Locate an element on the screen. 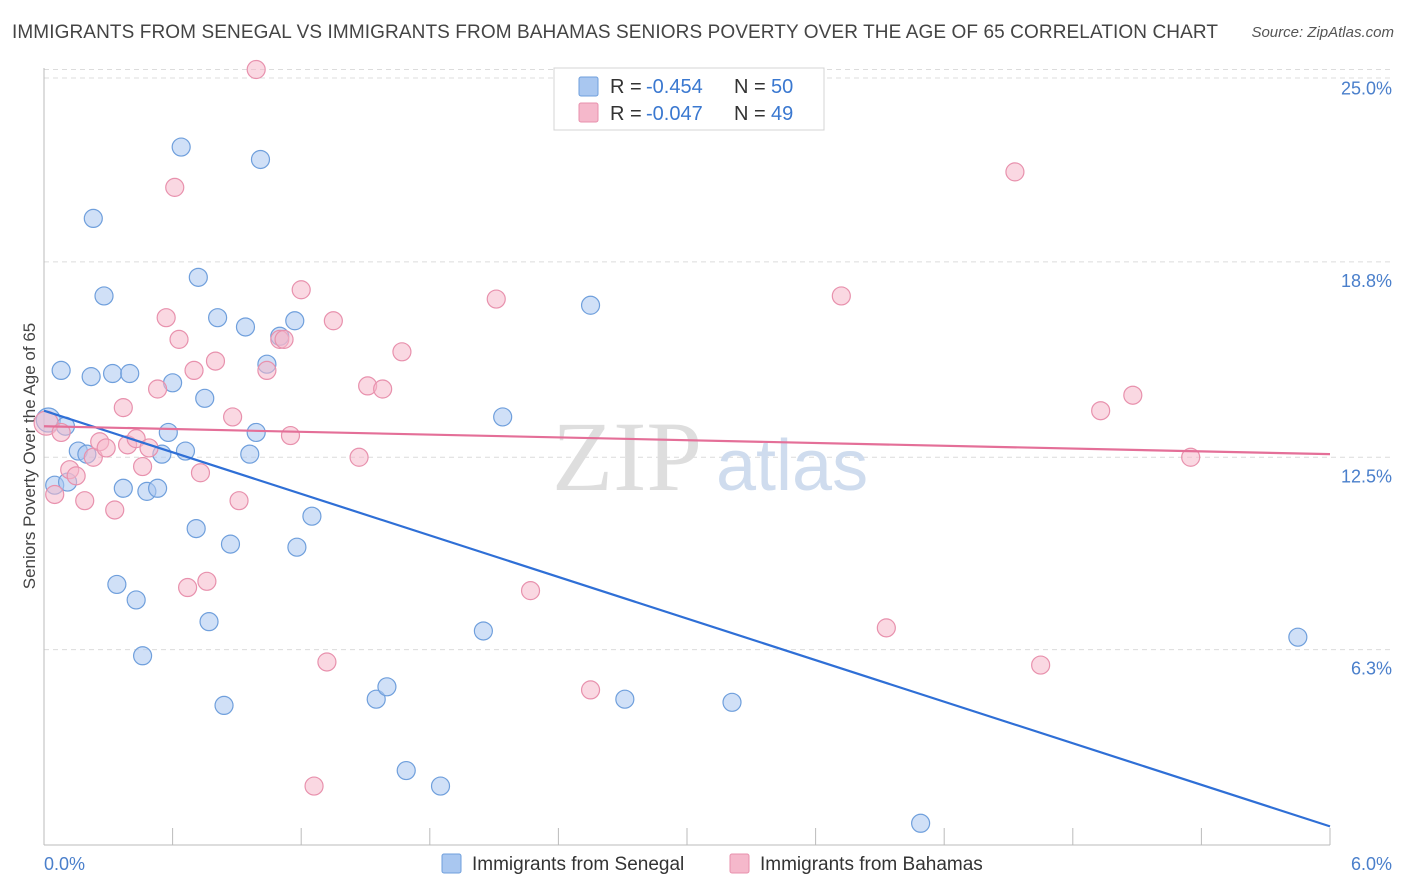  legend-swatch-bahamas is located at coordinates (588, 112).